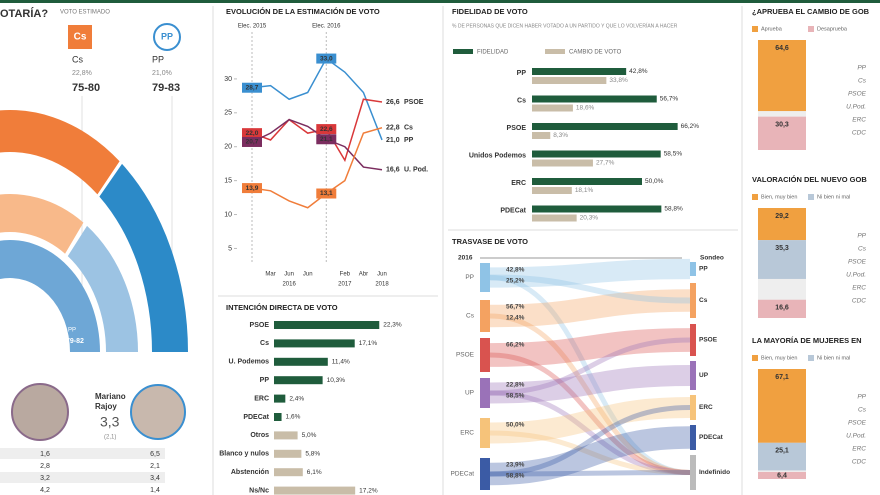  I want to click on value-label: 22,0, so click(252, 133).